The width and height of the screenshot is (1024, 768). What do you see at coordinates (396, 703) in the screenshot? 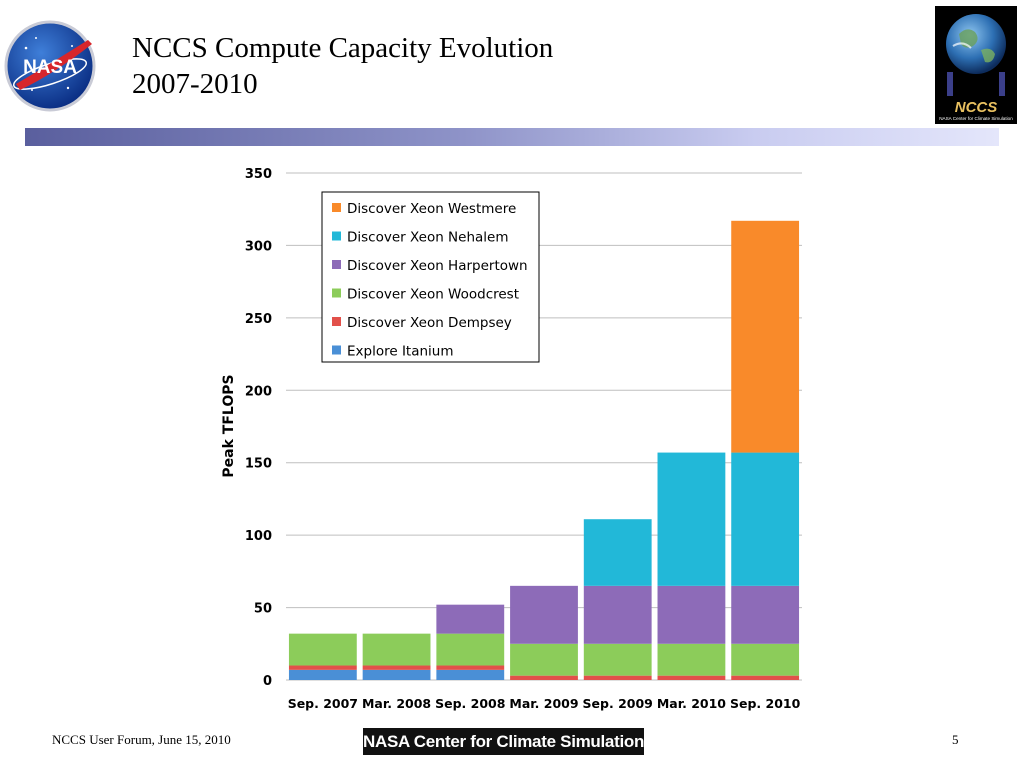
I see `x-tick-label: Mar. 2008` at bounding box center [396, 703].